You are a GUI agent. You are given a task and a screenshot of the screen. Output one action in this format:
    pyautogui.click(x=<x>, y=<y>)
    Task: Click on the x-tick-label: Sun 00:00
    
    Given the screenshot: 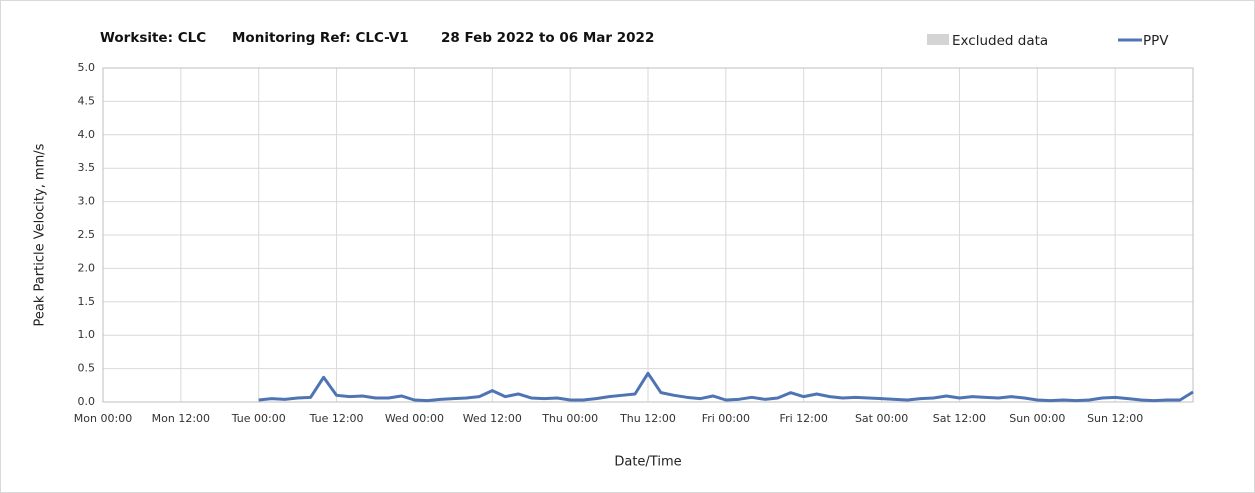 What is the action you would take?
    pyautogui.click(x=1037, y=418)
    